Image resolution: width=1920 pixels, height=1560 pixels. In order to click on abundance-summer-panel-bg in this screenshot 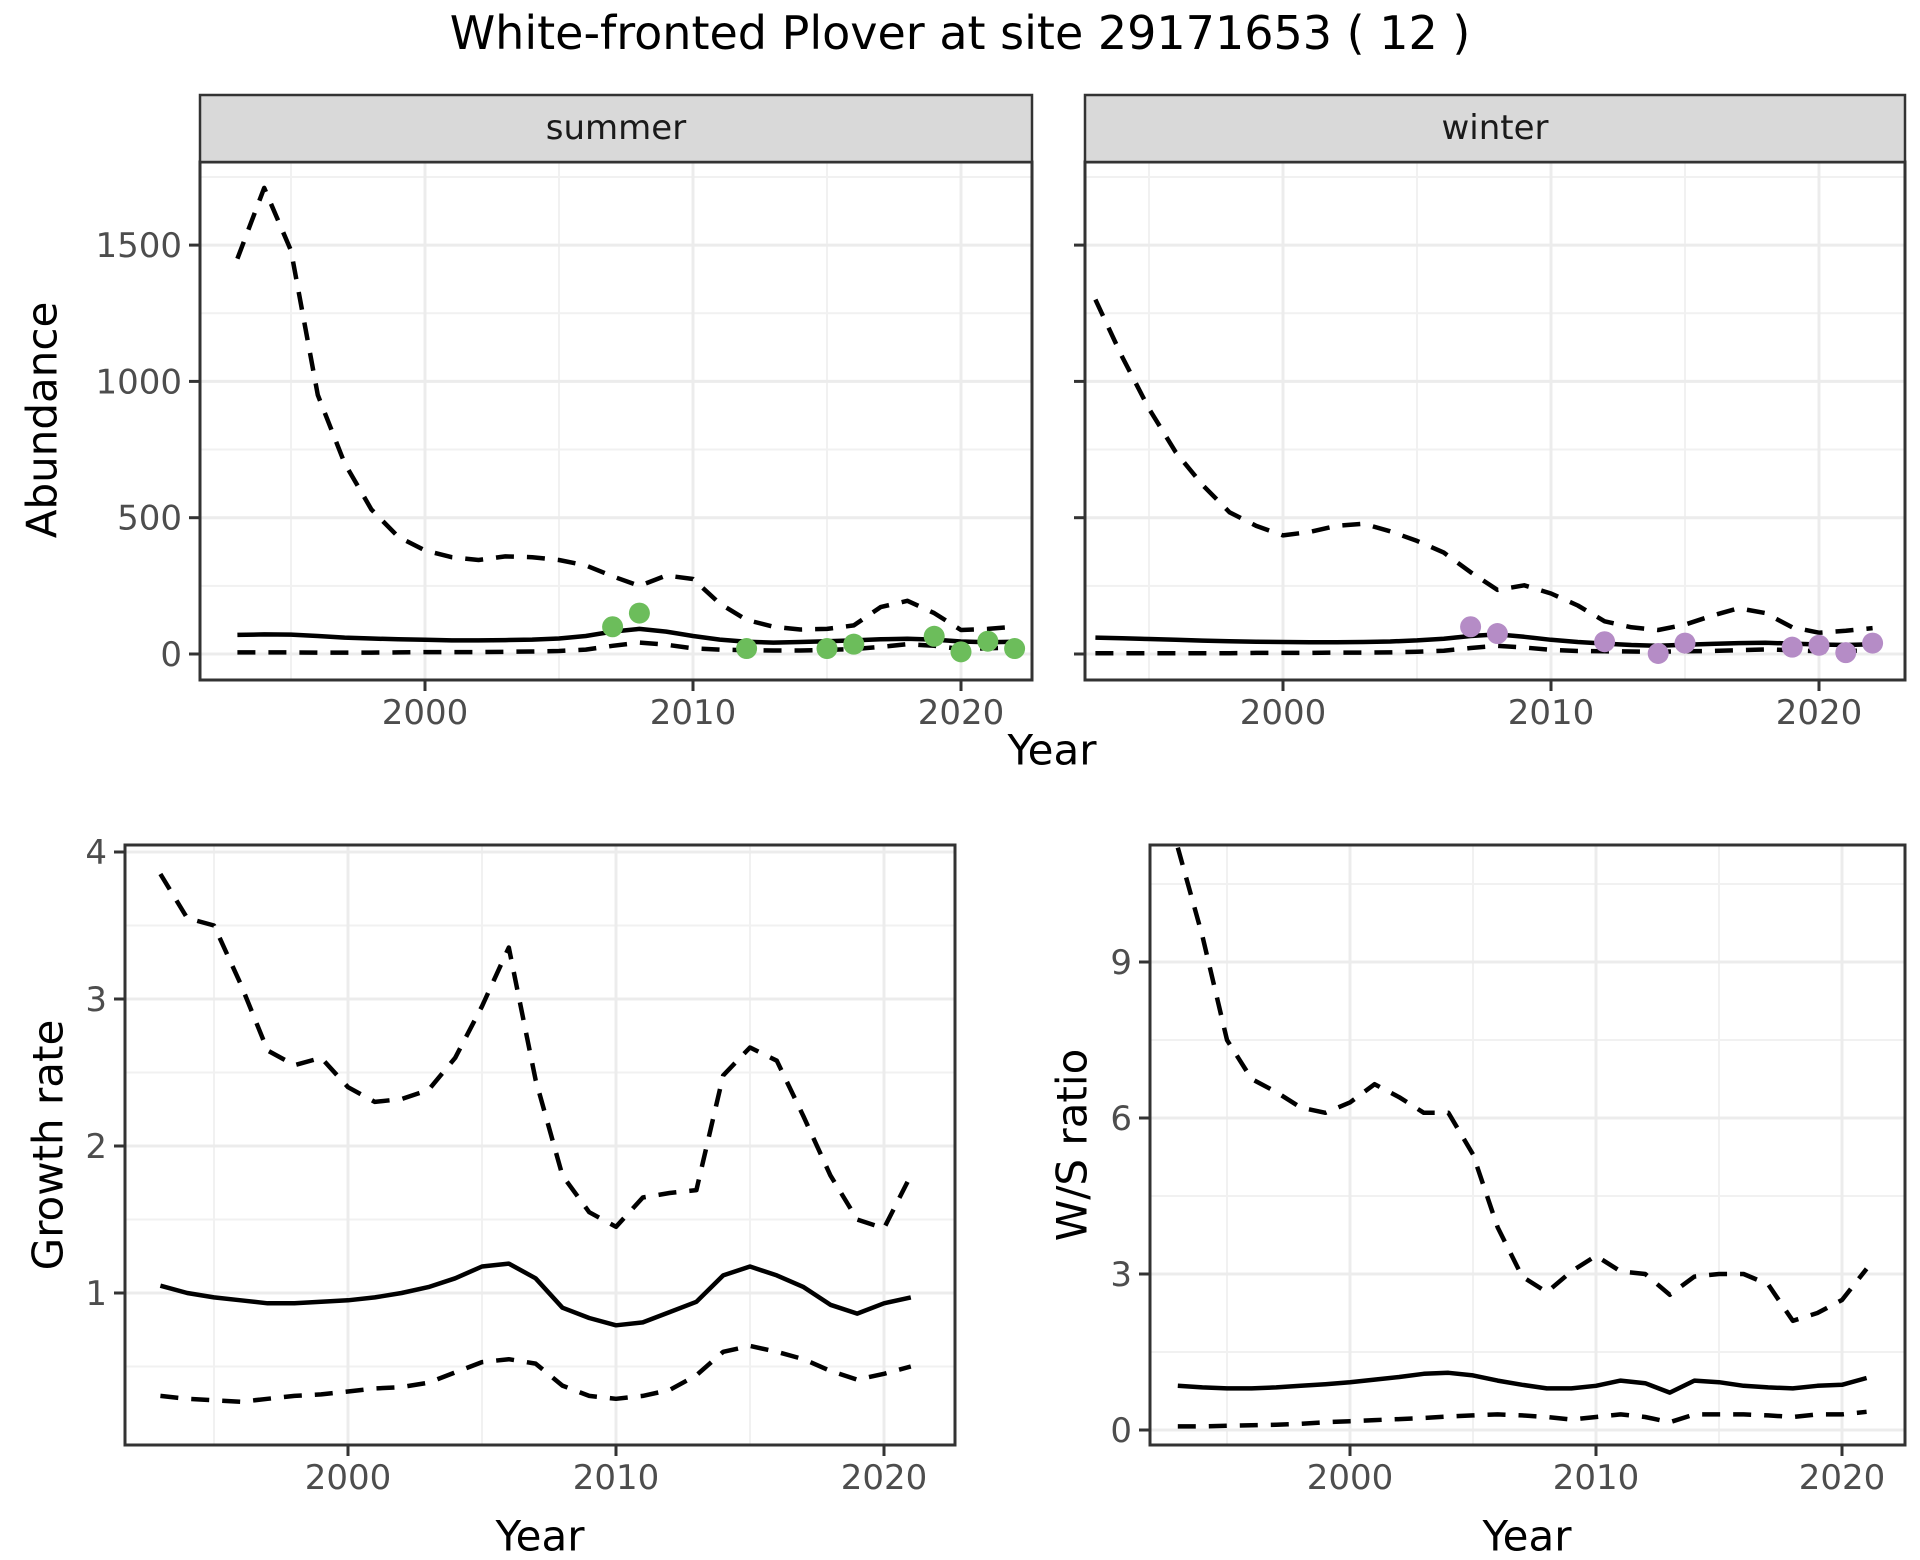, I will do `click(616, 421)`.